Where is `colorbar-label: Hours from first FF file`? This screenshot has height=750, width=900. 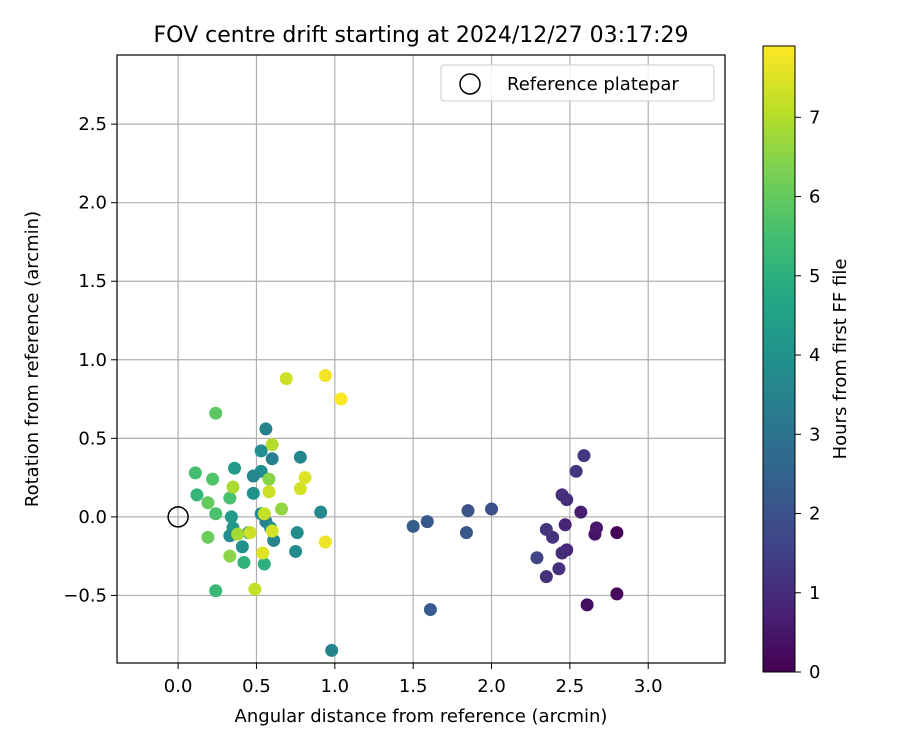 colorbar-label: Hours from first FF file is located at coordinates (840, 359).